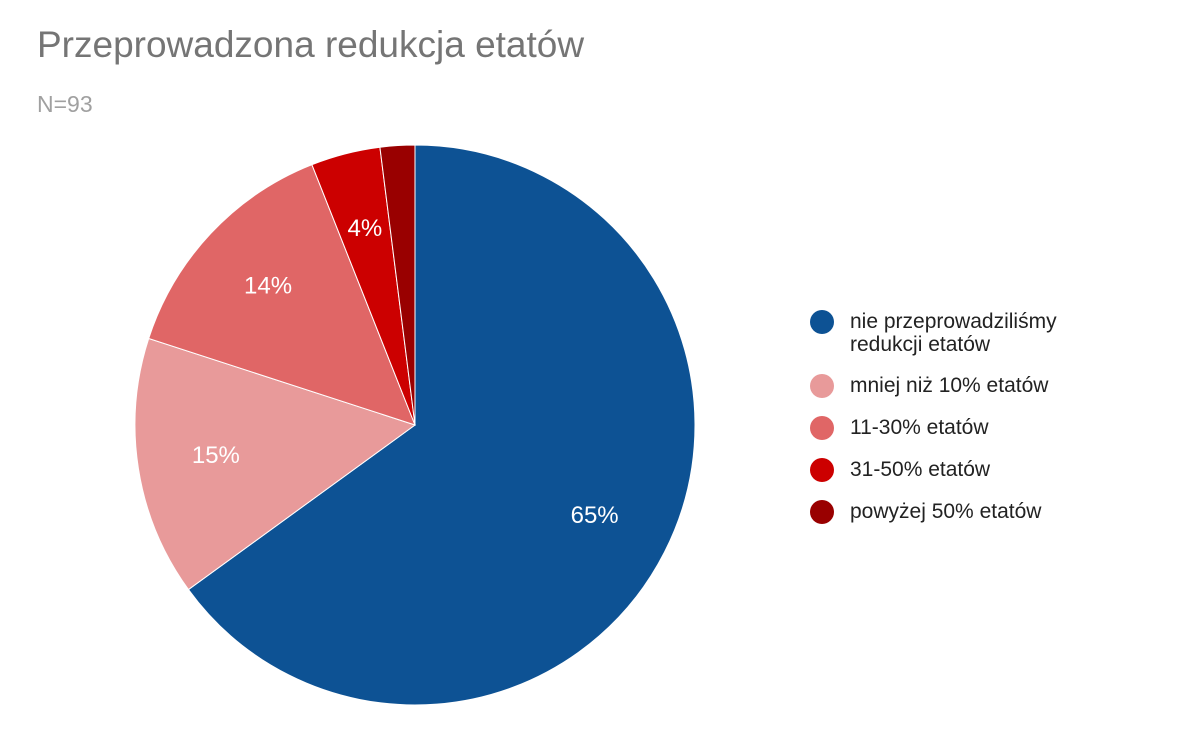 The width and height of the screenshot is (1200, 742). What do you see at coordinates (595, 515) in the screenshot?
I see `slice-label: 65%` at bounding box center [595, 515].